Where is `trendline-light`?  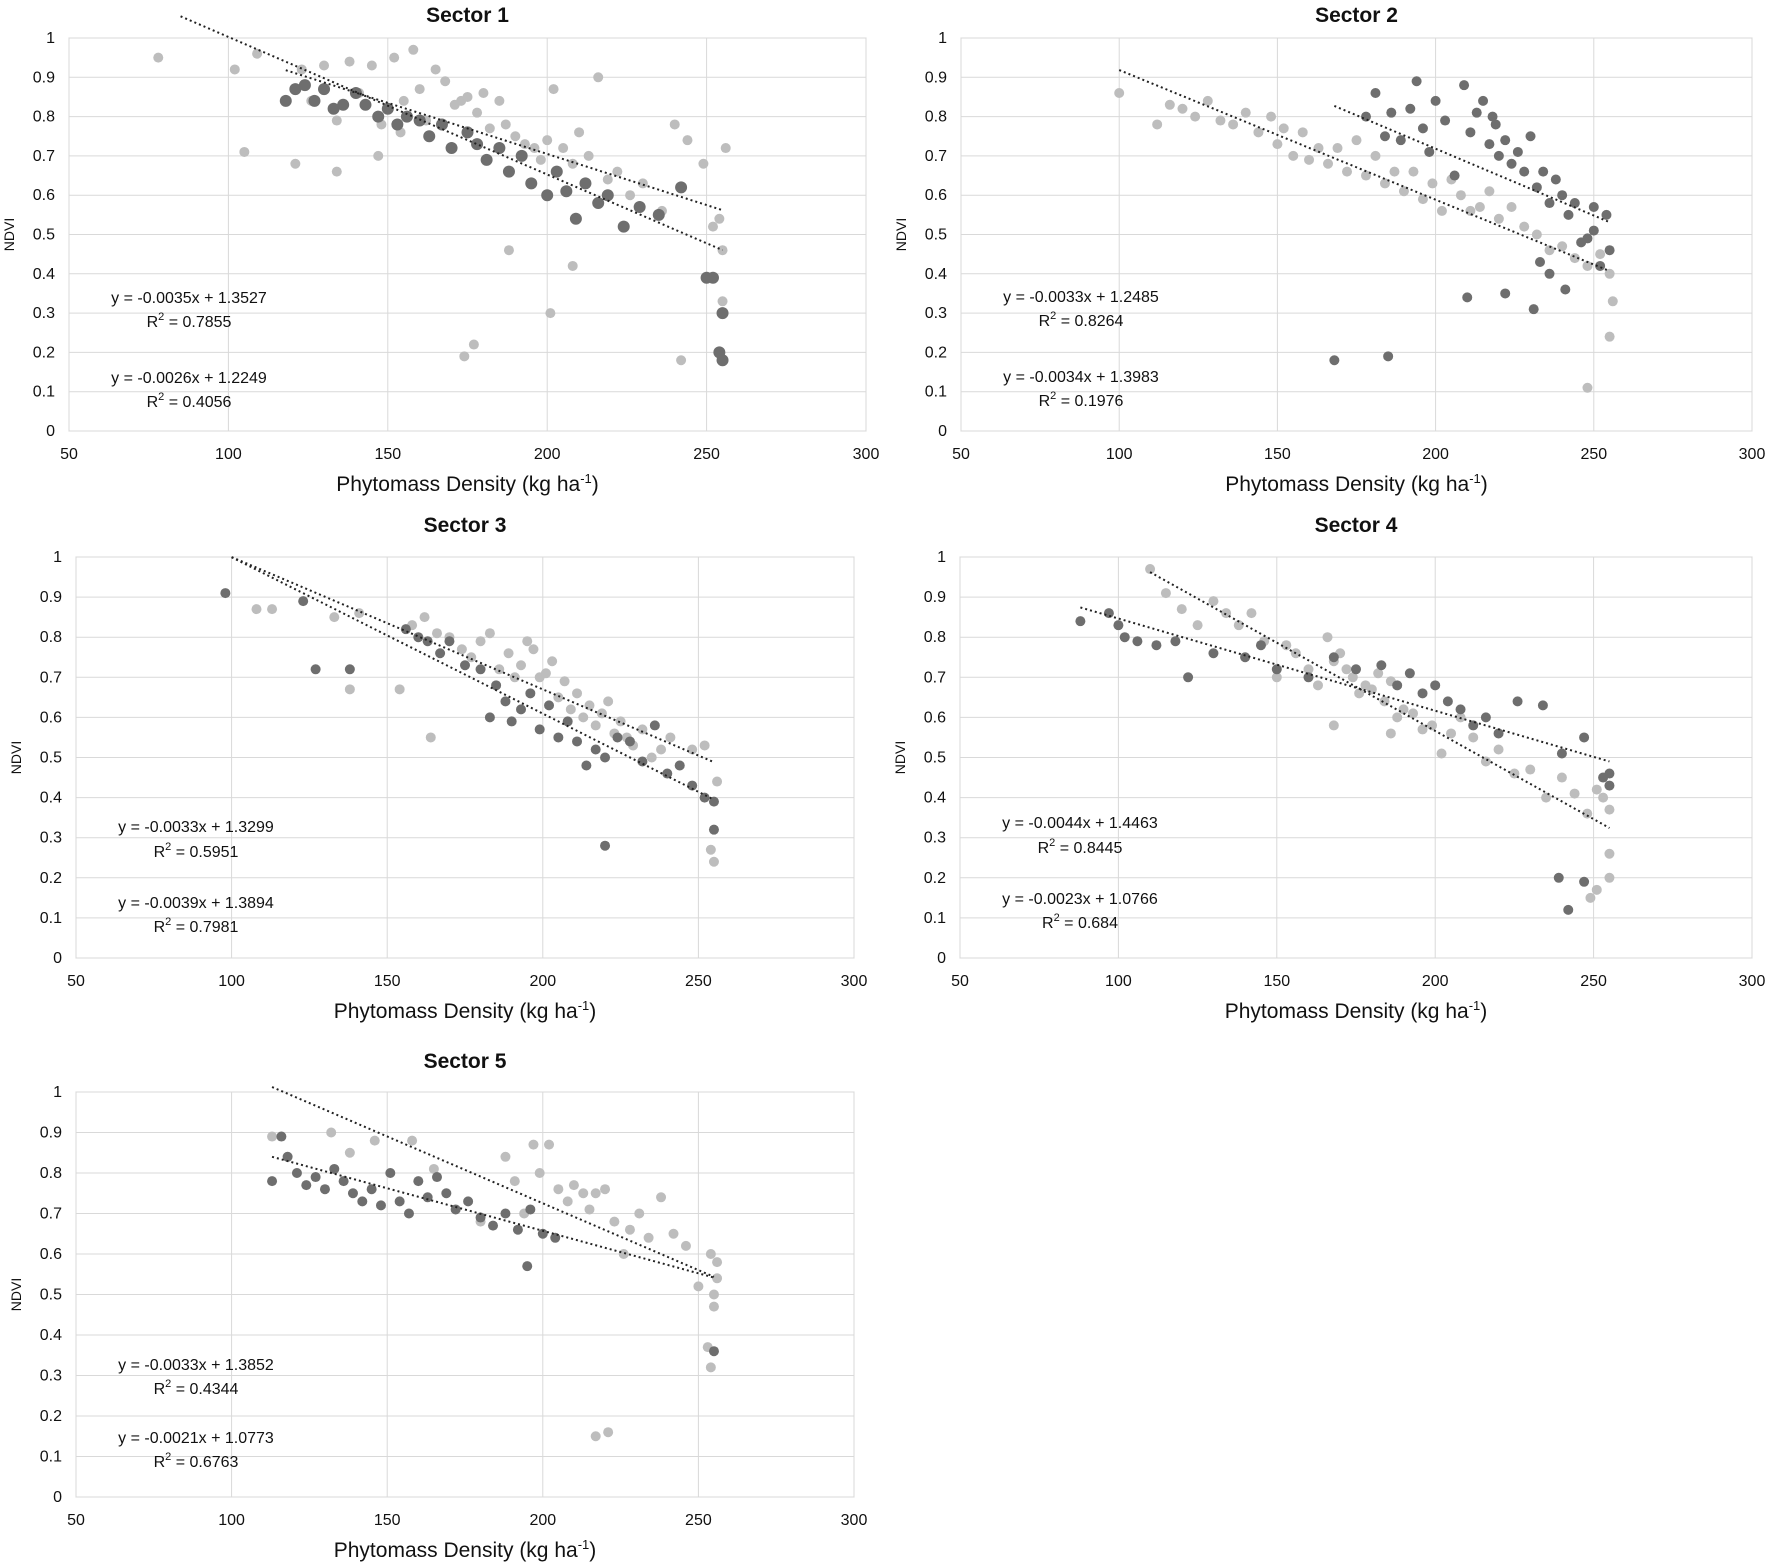
trendline-light is located at coordinates (451, 133).